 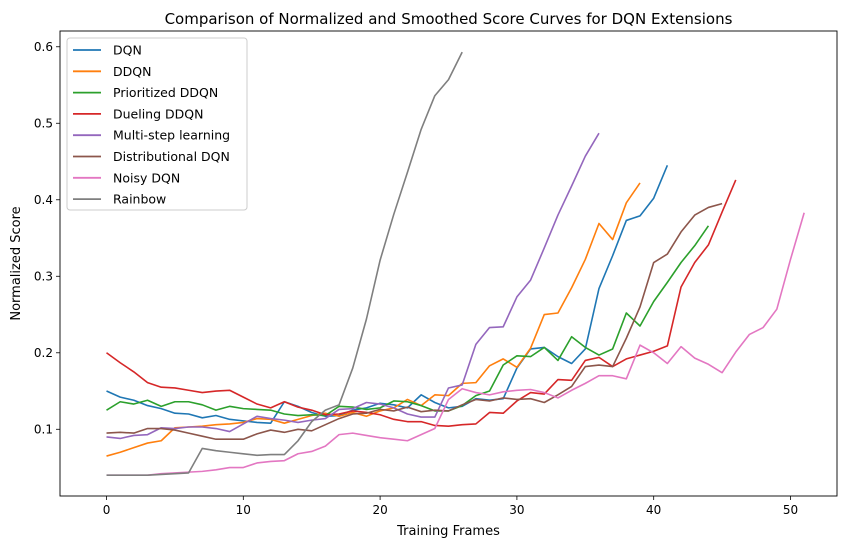 I want to click on x-tick-label: 20, so click(x=379, y=510).